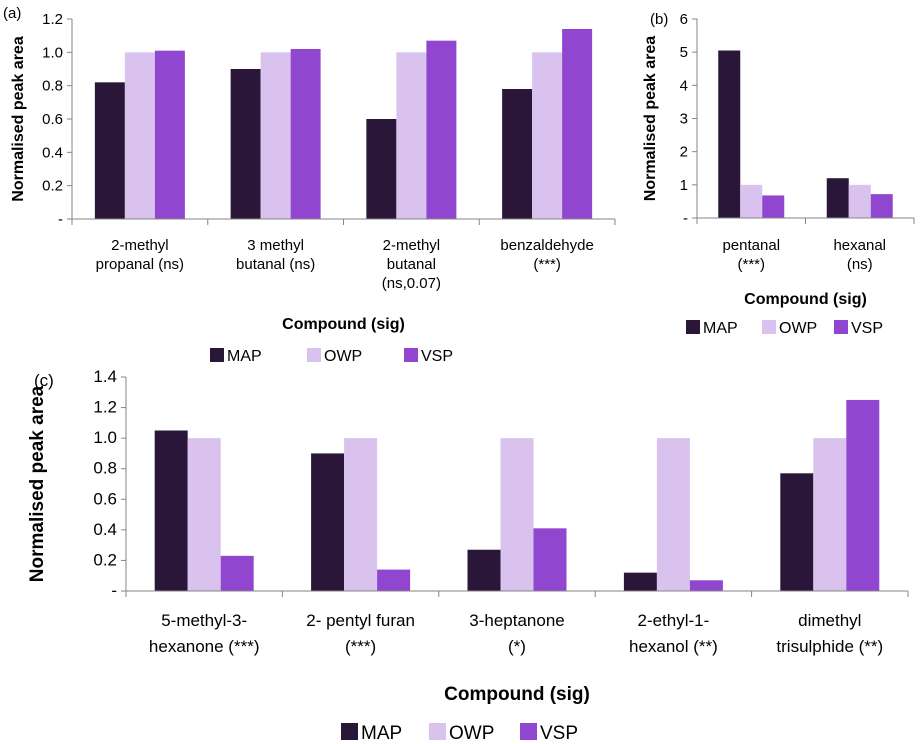 The width and height of the screenshot is (920, 744). What do you see at coordinates (275, 264) in the screenshot?
I see `x-tick-label-line: butanal (ns)` at bounding box center [275, 264].